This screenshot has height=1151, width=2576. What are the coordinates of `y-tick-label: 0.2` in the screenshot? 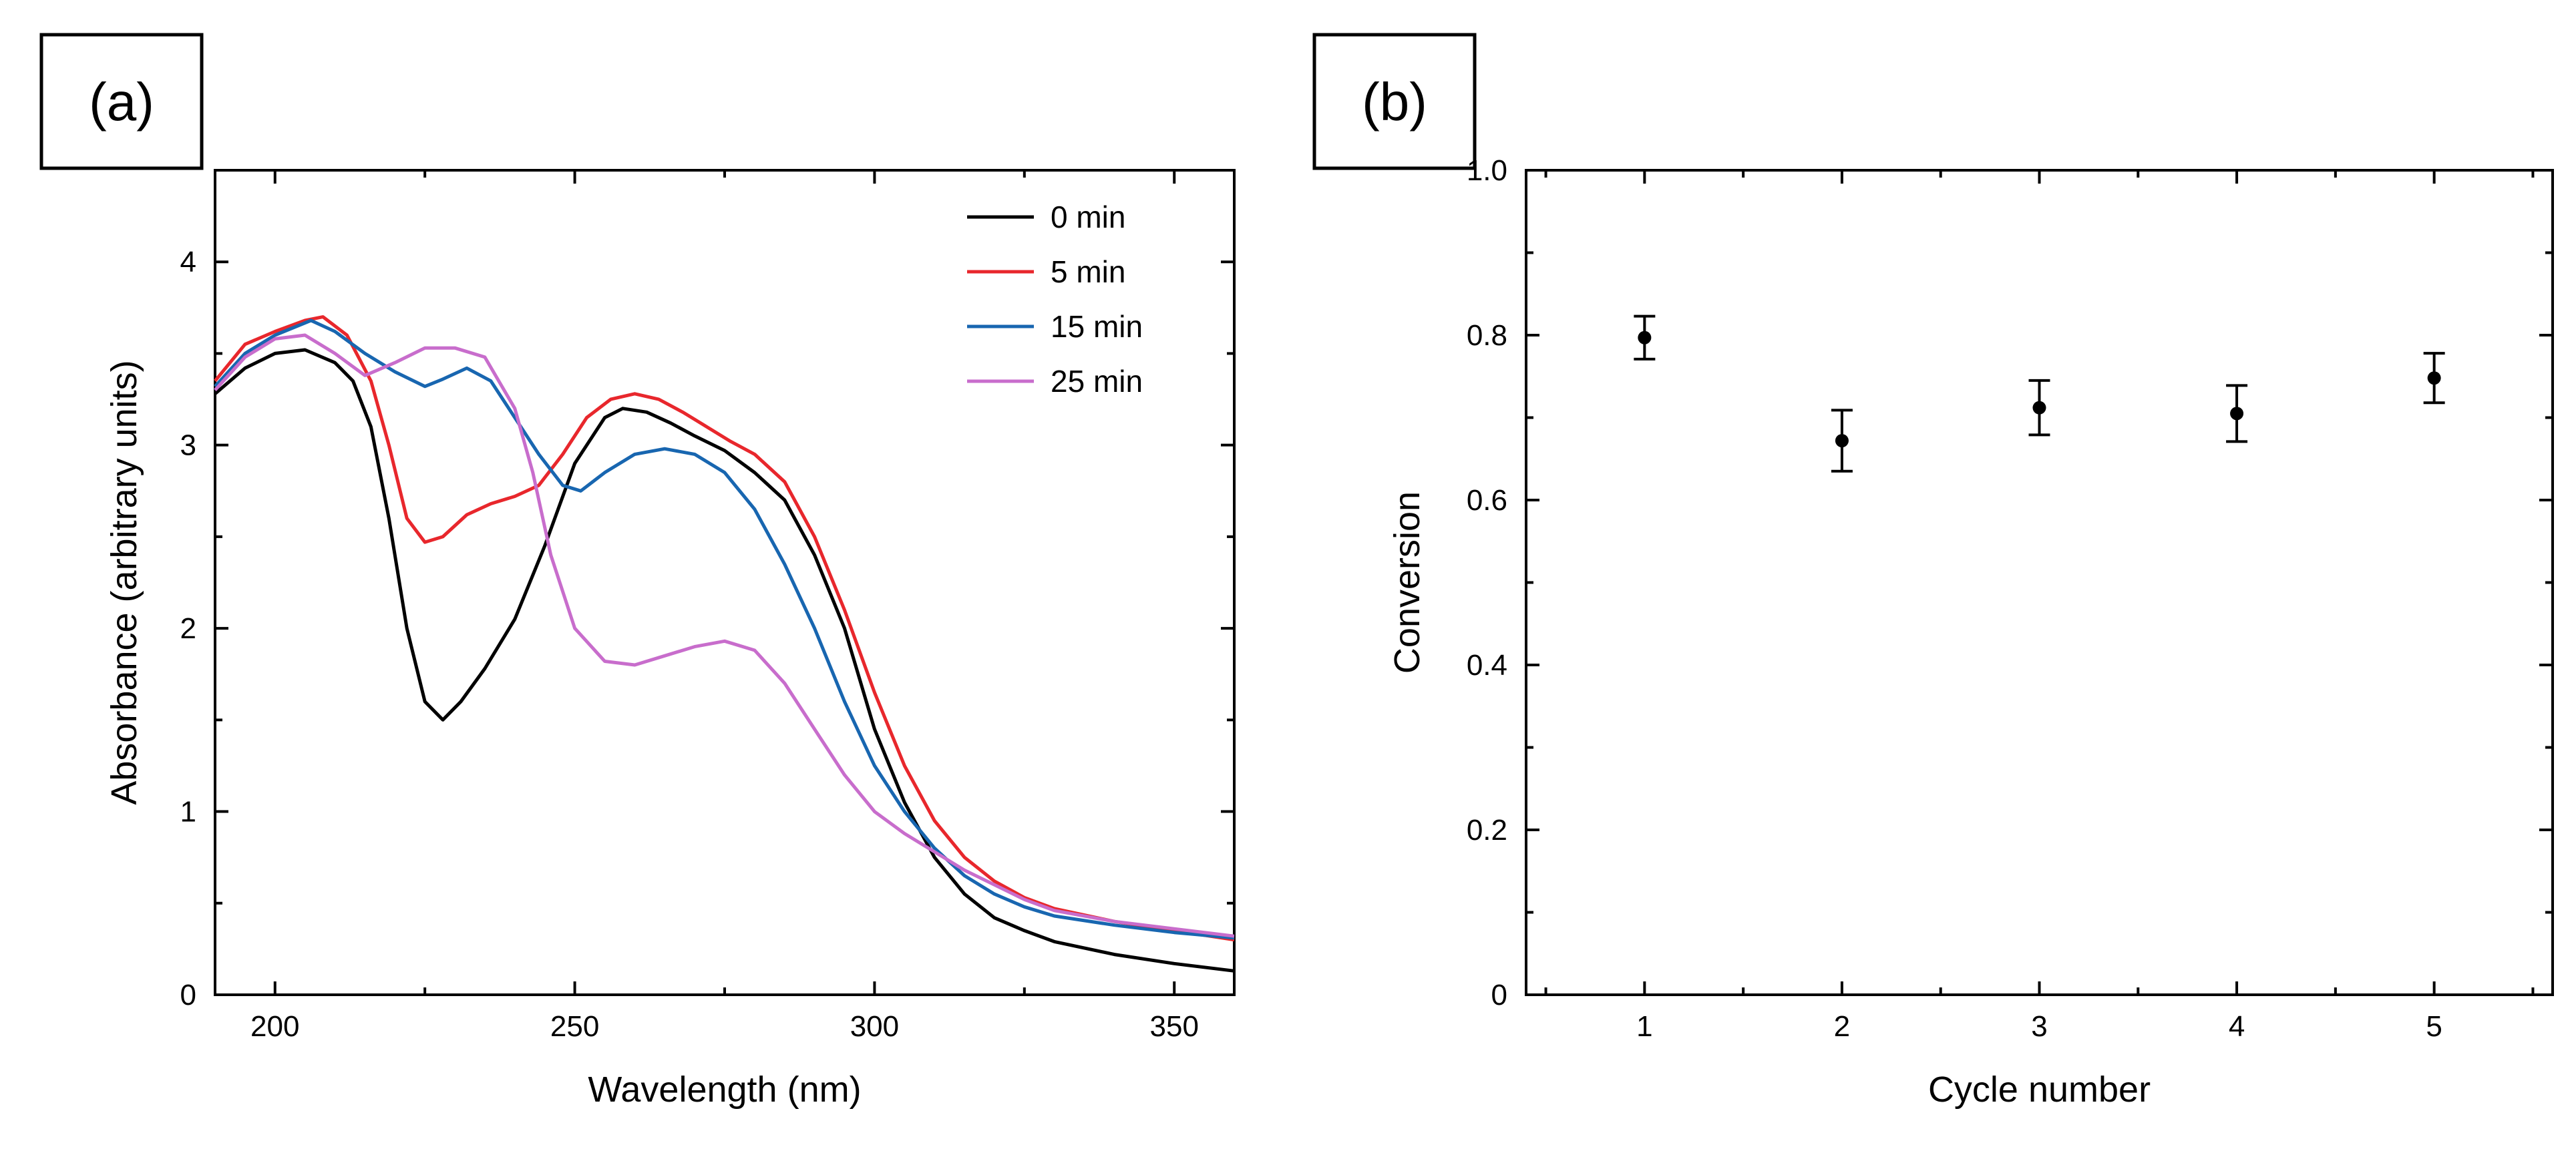 It's located at (1487, 830).